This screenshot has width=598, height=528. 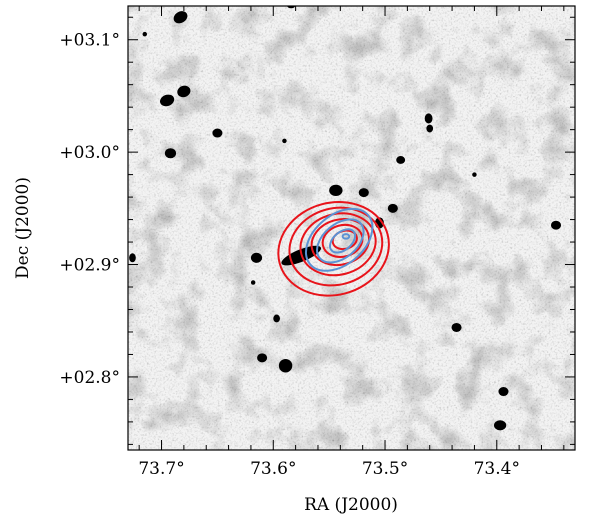 What do you see at coordinates (273, 469) in the screenshot?
I see `x-tick-label: 73.6°` at bounding box center [273, 469].